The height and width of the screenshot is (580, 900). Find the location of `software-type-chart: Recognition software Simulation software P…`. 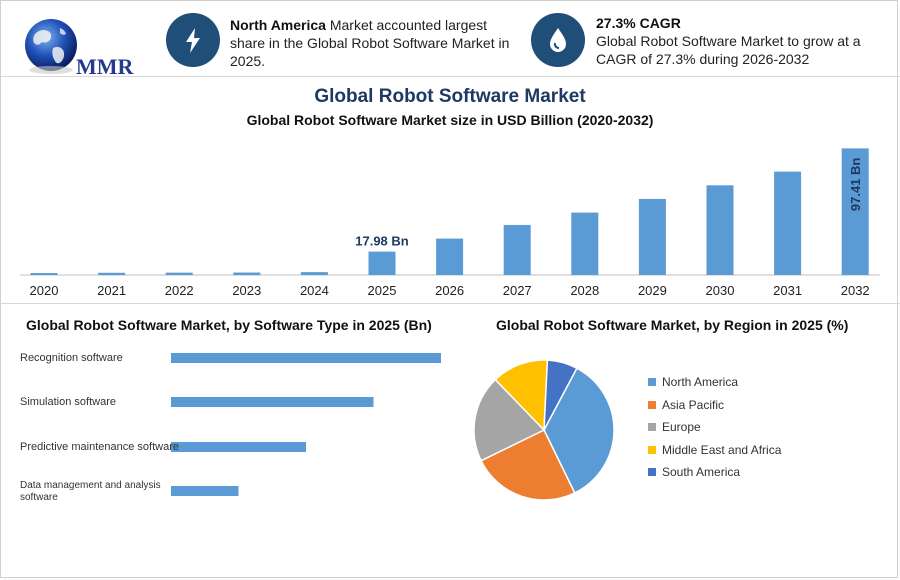

software-type-chart: Recognition software Simulation software P… is located at coordinates (230, 427).